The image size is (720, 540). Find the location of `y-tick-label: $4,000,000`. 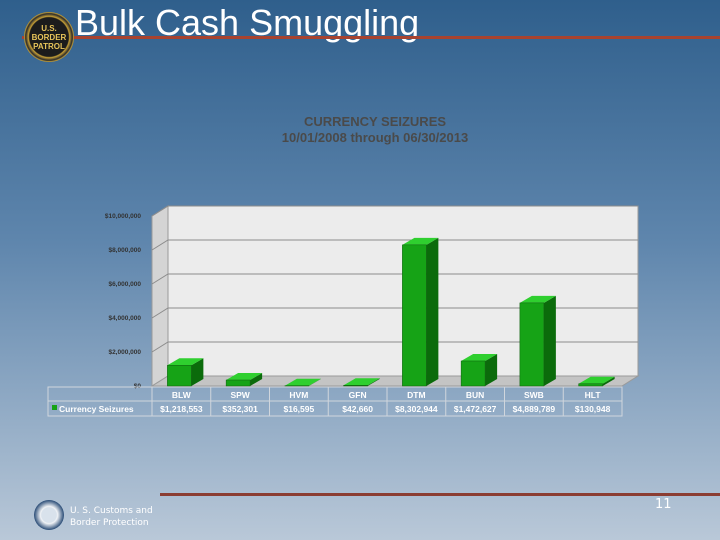

y-tick-label: $4,000,000 is located at coordinates (124, 318).